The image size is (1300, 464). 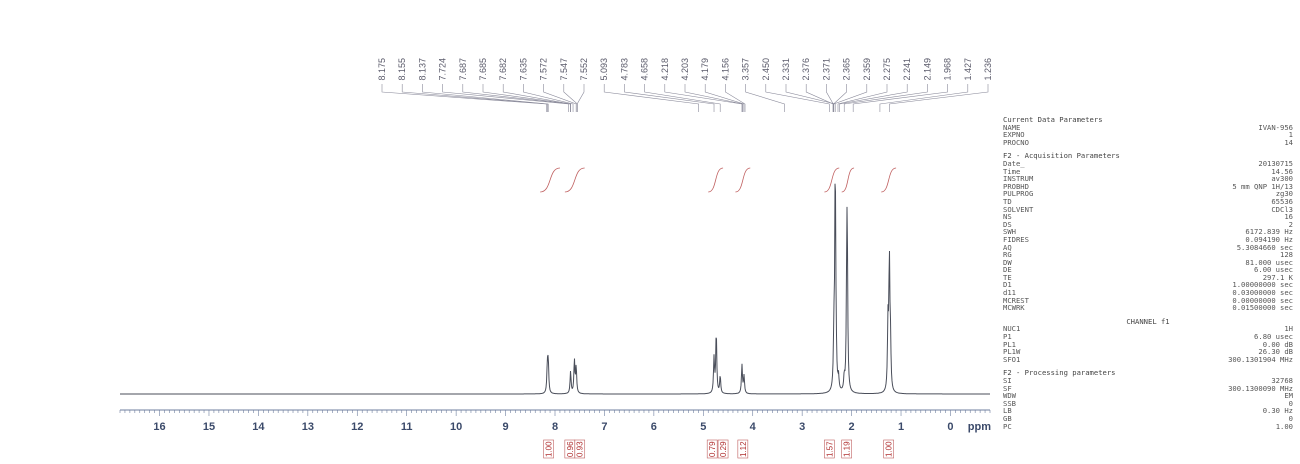 I want to click on peak-label: 8.155, so click(x=402, y=69).